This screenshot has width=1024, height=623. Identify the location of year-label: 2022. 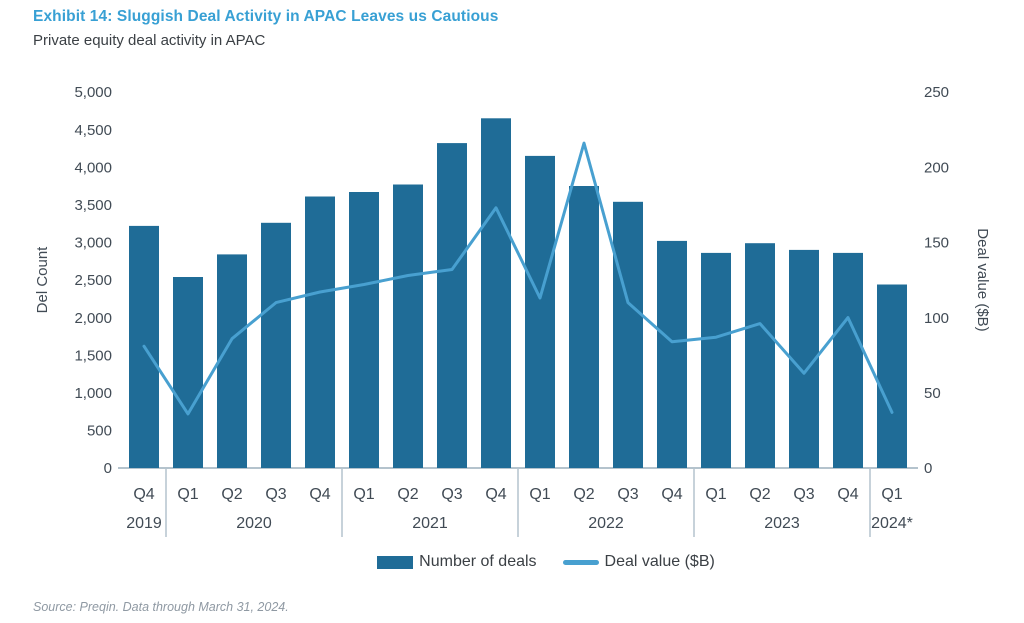
(606, 523).